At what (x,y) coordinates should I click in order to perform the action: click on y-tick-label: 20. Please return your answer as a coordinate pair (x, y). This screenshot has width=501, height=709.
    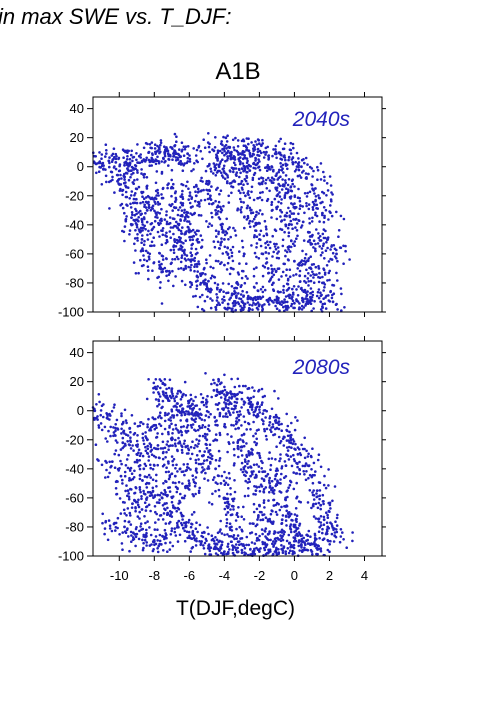
    Looking at the image, I should click on (77, 381).